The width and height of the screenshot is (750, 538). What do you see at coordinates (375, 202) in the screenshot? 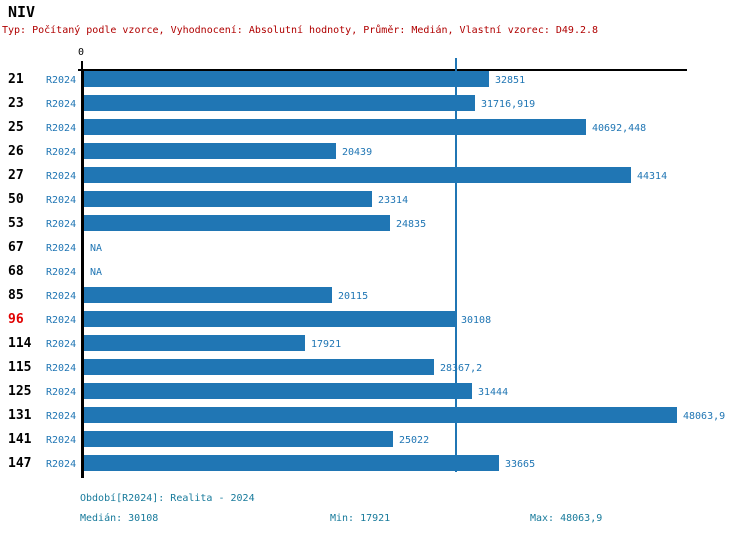
I see `table-row: 50 R2024 23314` at bounding box center [375, 202].